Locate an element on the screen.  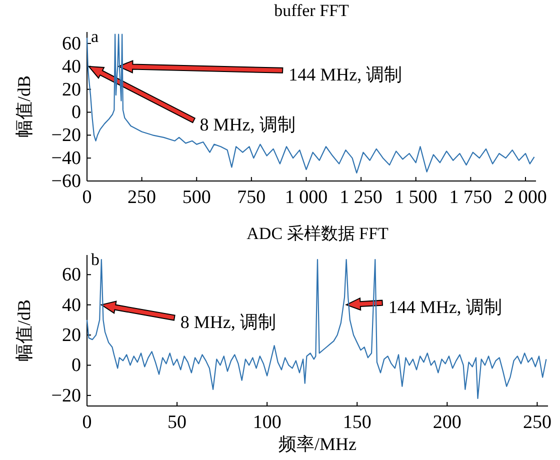
x-tick-label: 1 500 is located at coordinates (416, 197).